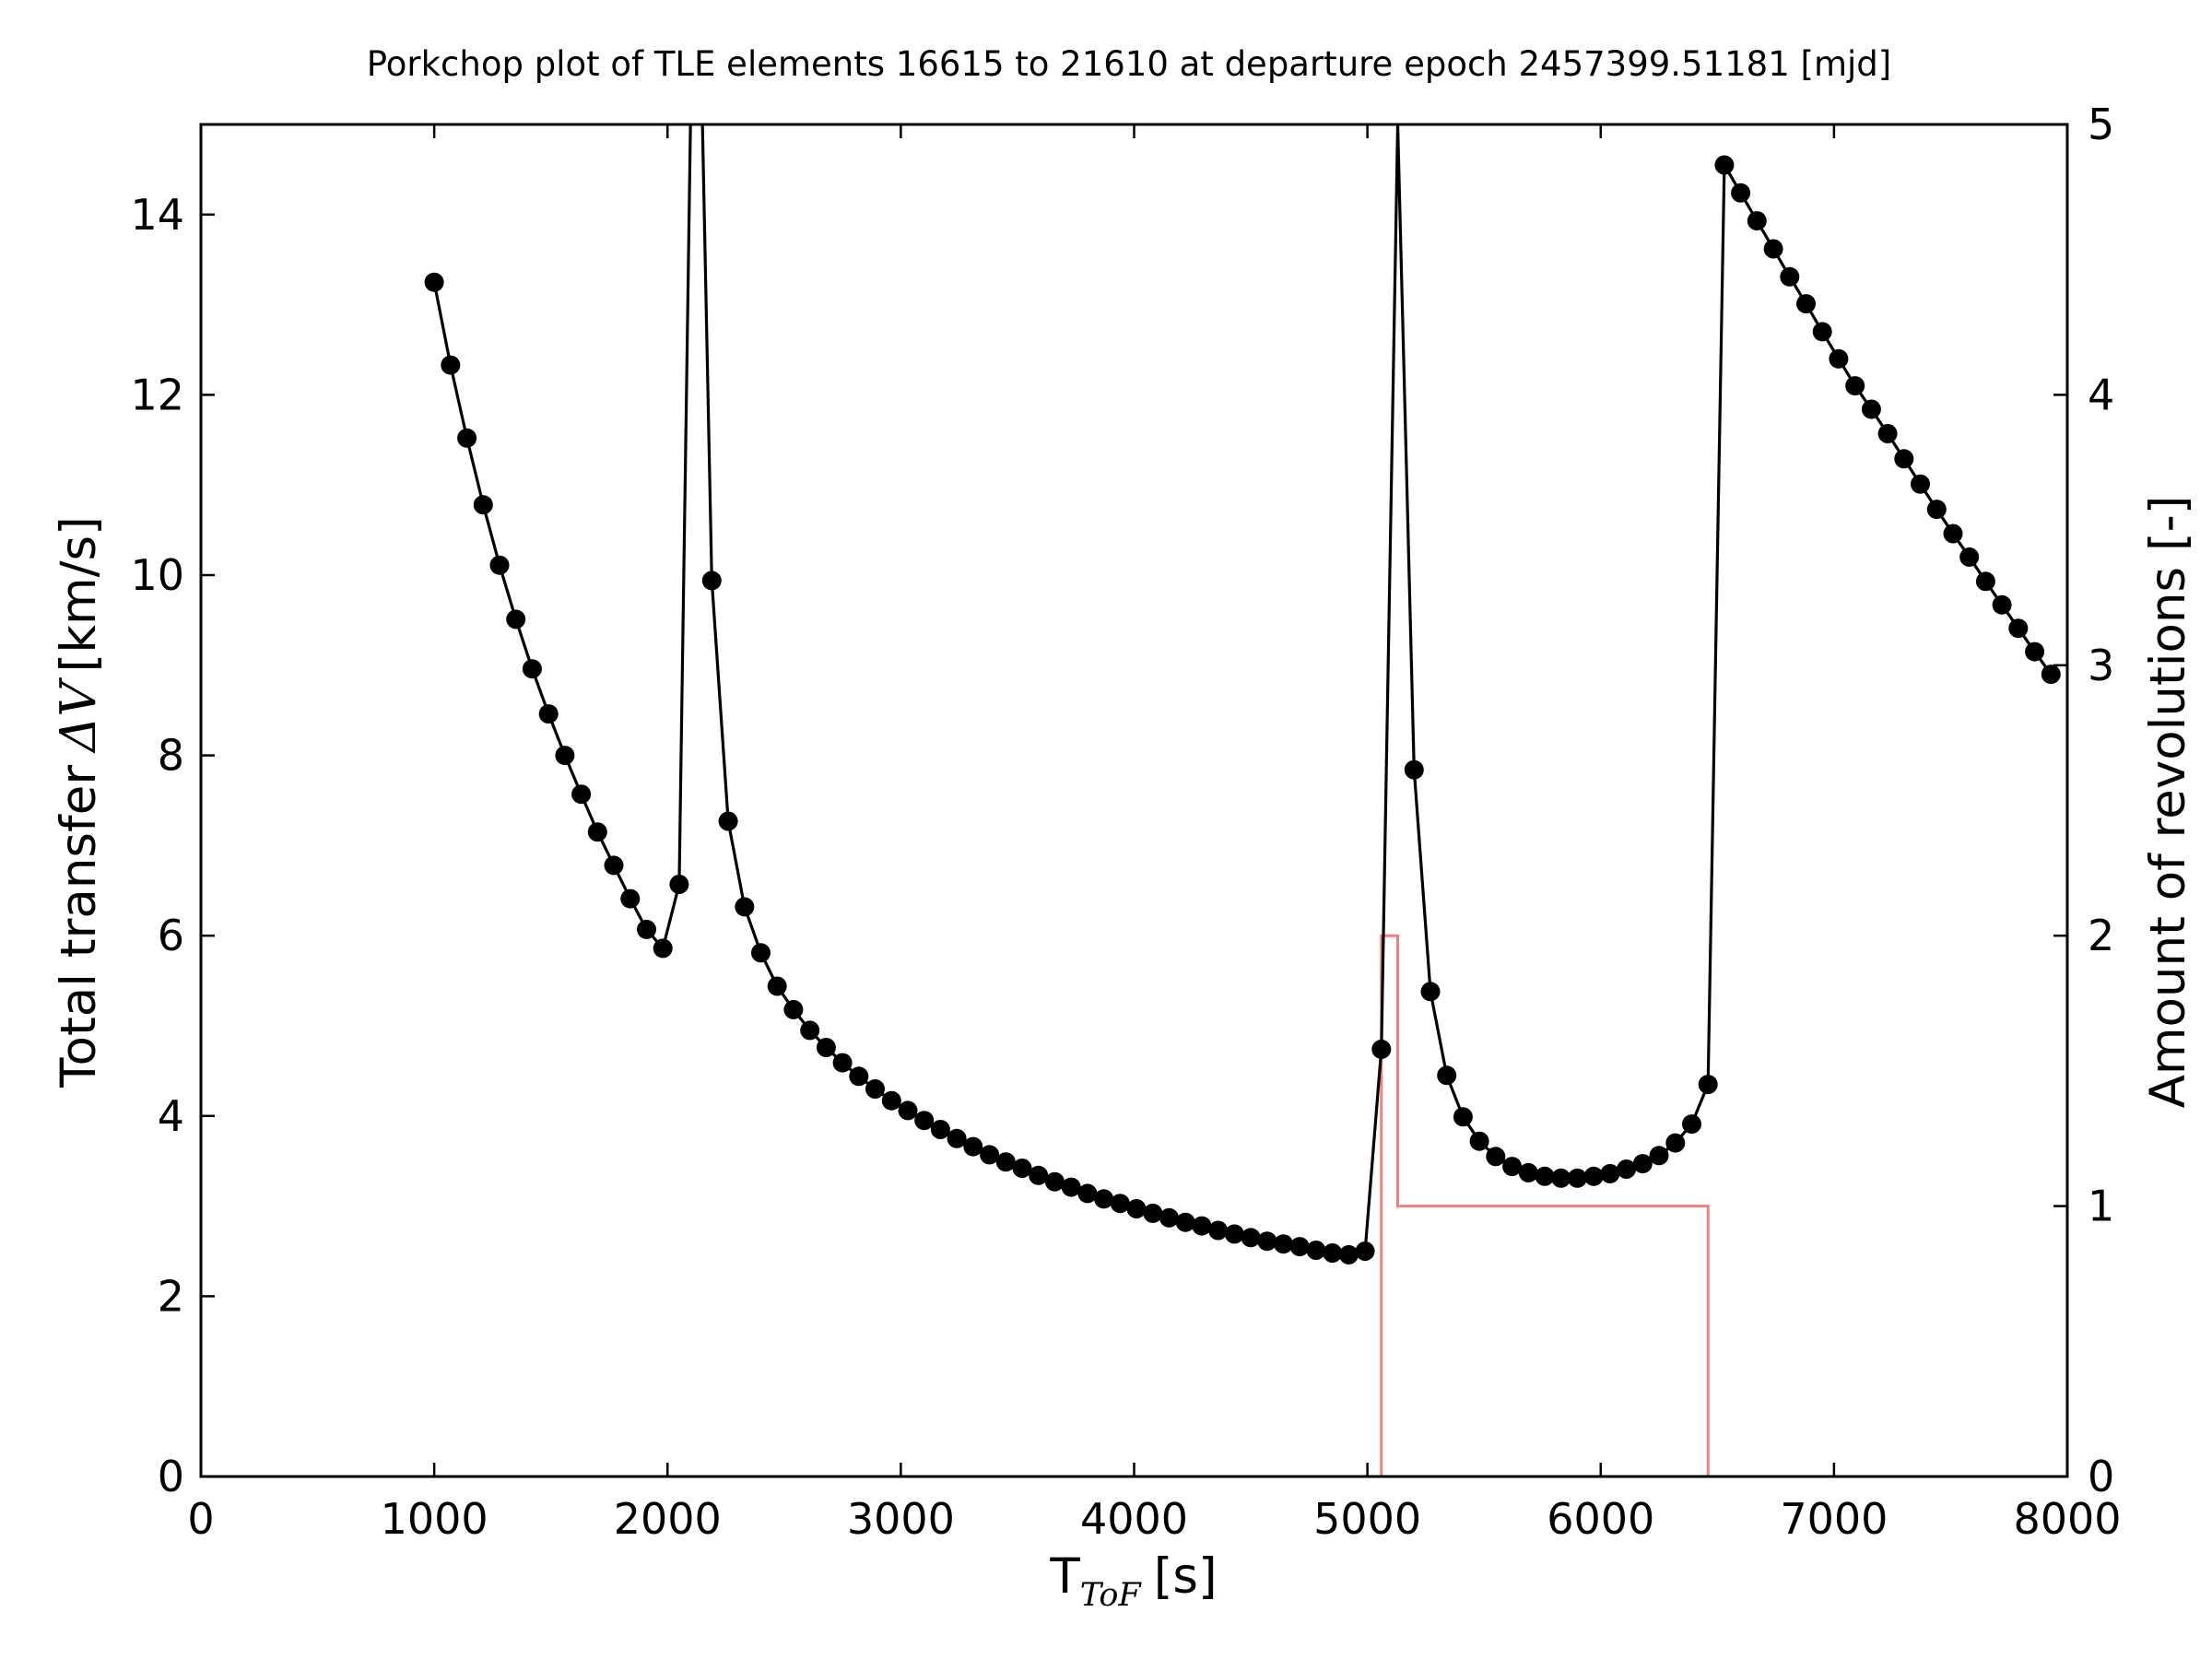 Image resolution: width=2212 pixels, height=1659 pixels. I want to click on x-axis-label-subscript: ToF, so click(1111, 1595).